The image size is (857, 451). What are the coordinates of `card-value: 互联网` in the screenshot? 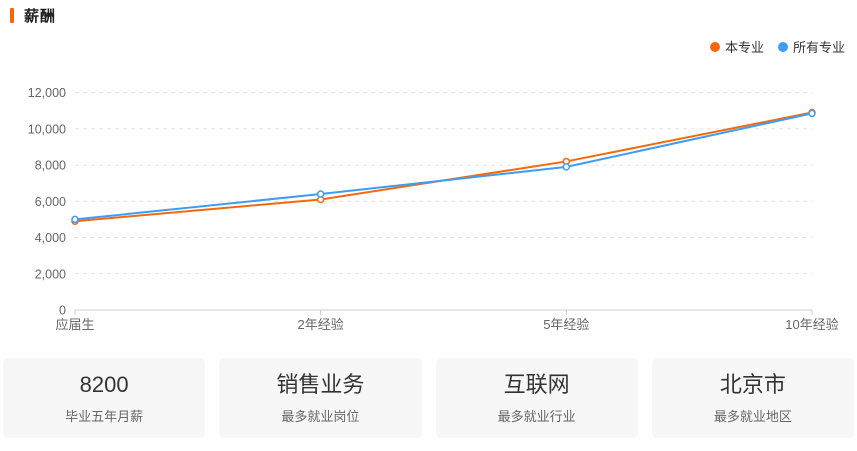 It's located at (536, 384).